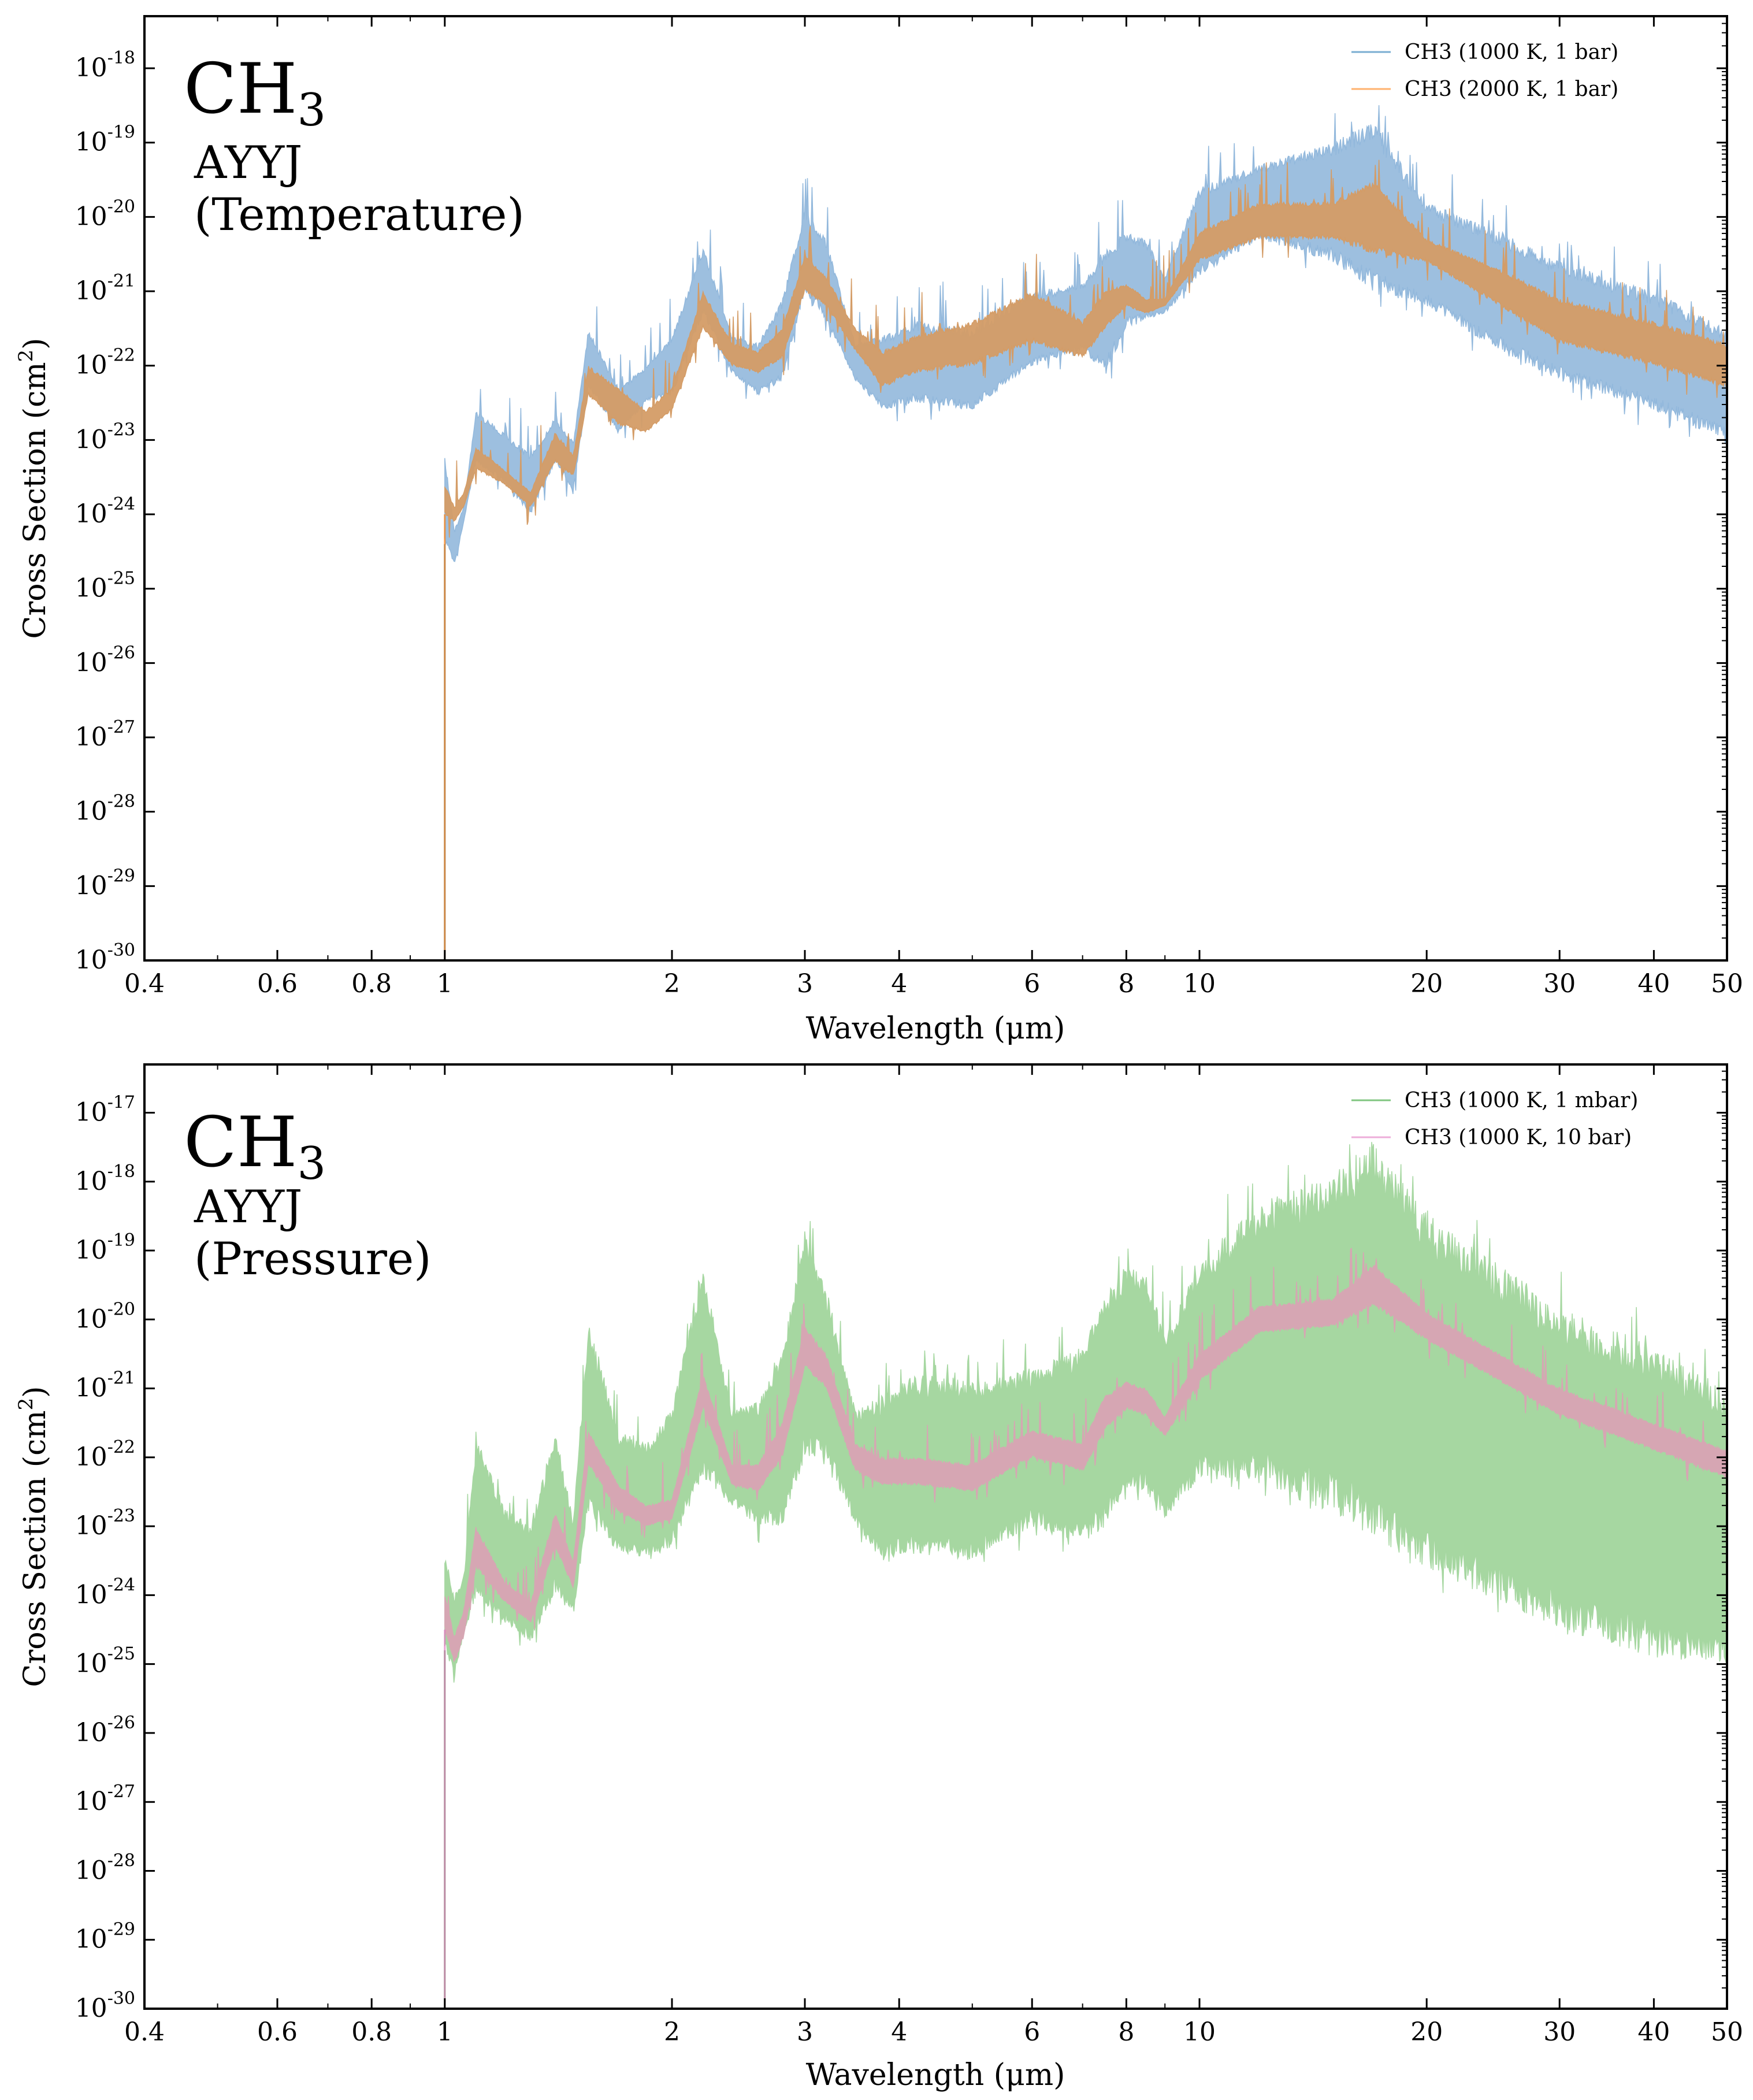 The height and width of the screenshot is (2100, 1753). I want to click on species-annotation-pressure: CH3 AYYJ (Pressure), so click(308, 1194).